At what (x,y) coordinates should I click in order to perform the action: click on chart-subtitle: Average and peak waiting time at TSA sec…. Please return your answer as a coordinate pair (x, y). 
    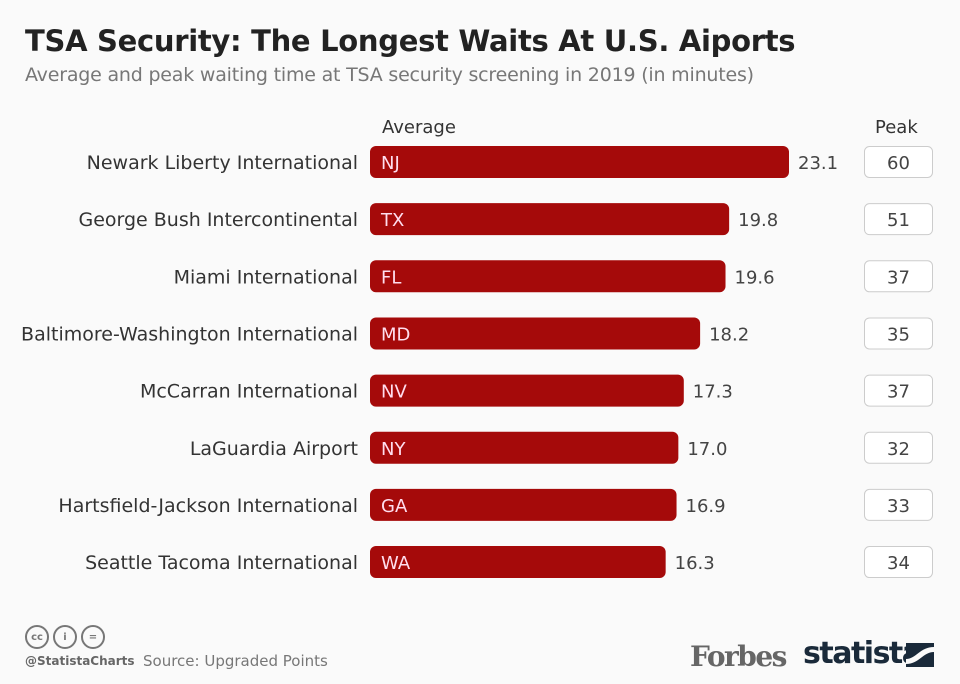
    Looking at the image, I should click on (389, 75).